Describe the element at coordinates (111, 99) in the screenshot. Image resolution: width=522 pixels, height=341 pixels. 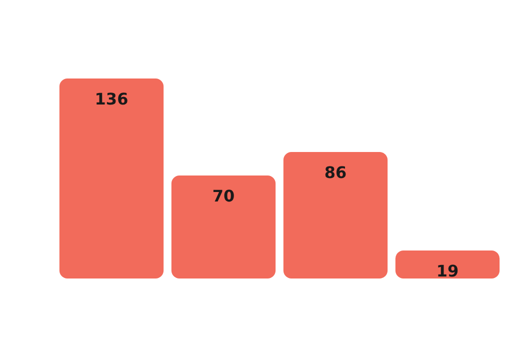
I see `data-label: 136` at that location.